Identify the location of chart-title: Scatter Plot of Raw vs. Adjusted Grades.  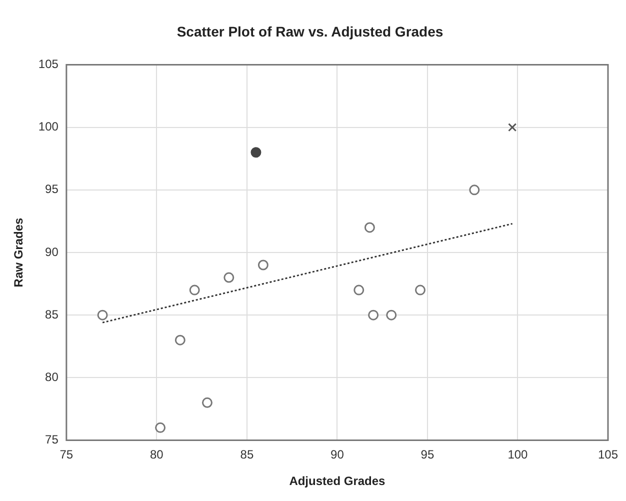
(310, 31).